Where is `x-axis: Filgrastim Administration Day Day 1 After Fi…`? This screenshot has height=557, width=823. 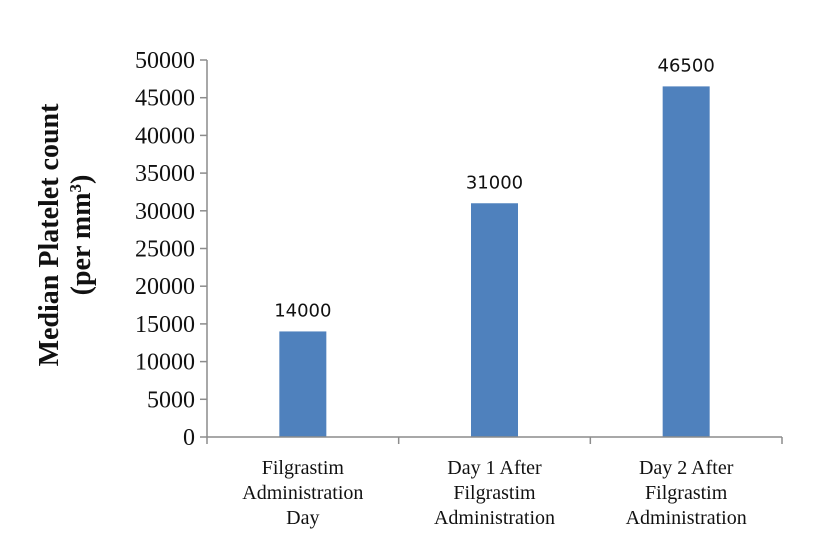
x-axis: Filgrastim Administration Day Day 1 After Fi… is located at coordinates (494, 482).